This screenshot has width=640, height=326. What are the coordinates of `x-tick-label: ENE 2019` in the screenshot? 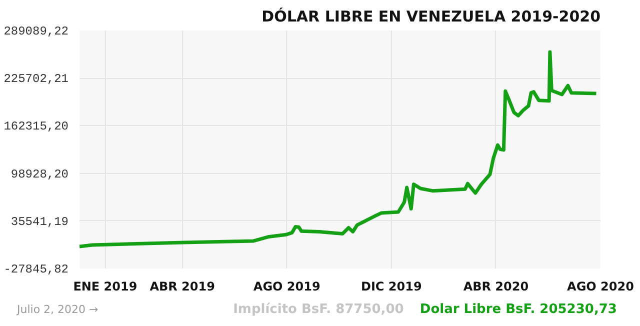 It's located at (105, 287).